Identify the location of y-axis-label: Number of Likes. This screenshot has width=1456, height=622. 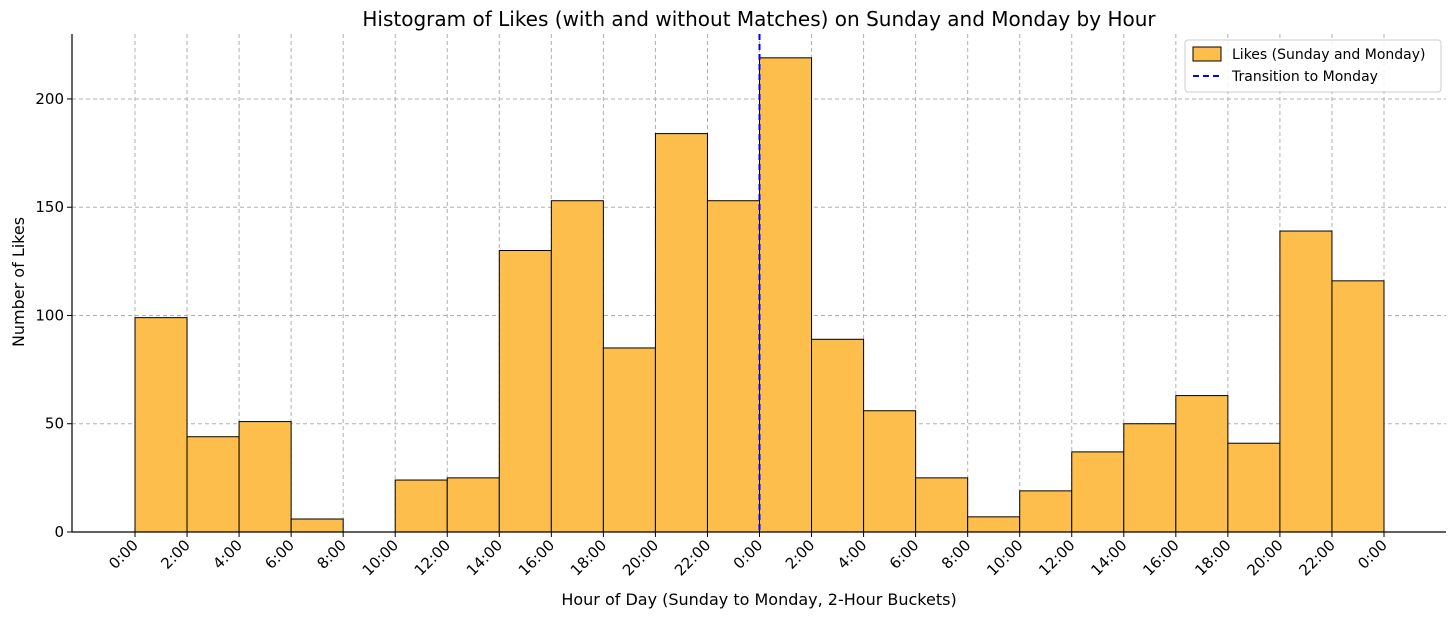
(18, 282).